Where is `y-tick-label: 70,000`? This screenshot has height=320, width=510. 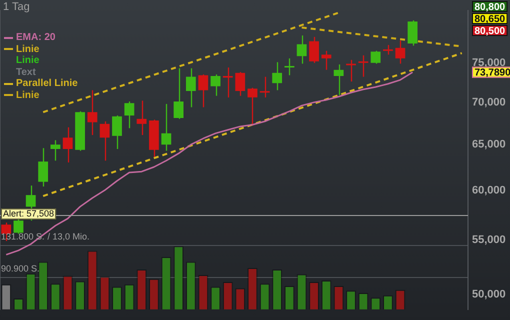 y-tick-label: 70,000 is located at coordinates (489, 102).